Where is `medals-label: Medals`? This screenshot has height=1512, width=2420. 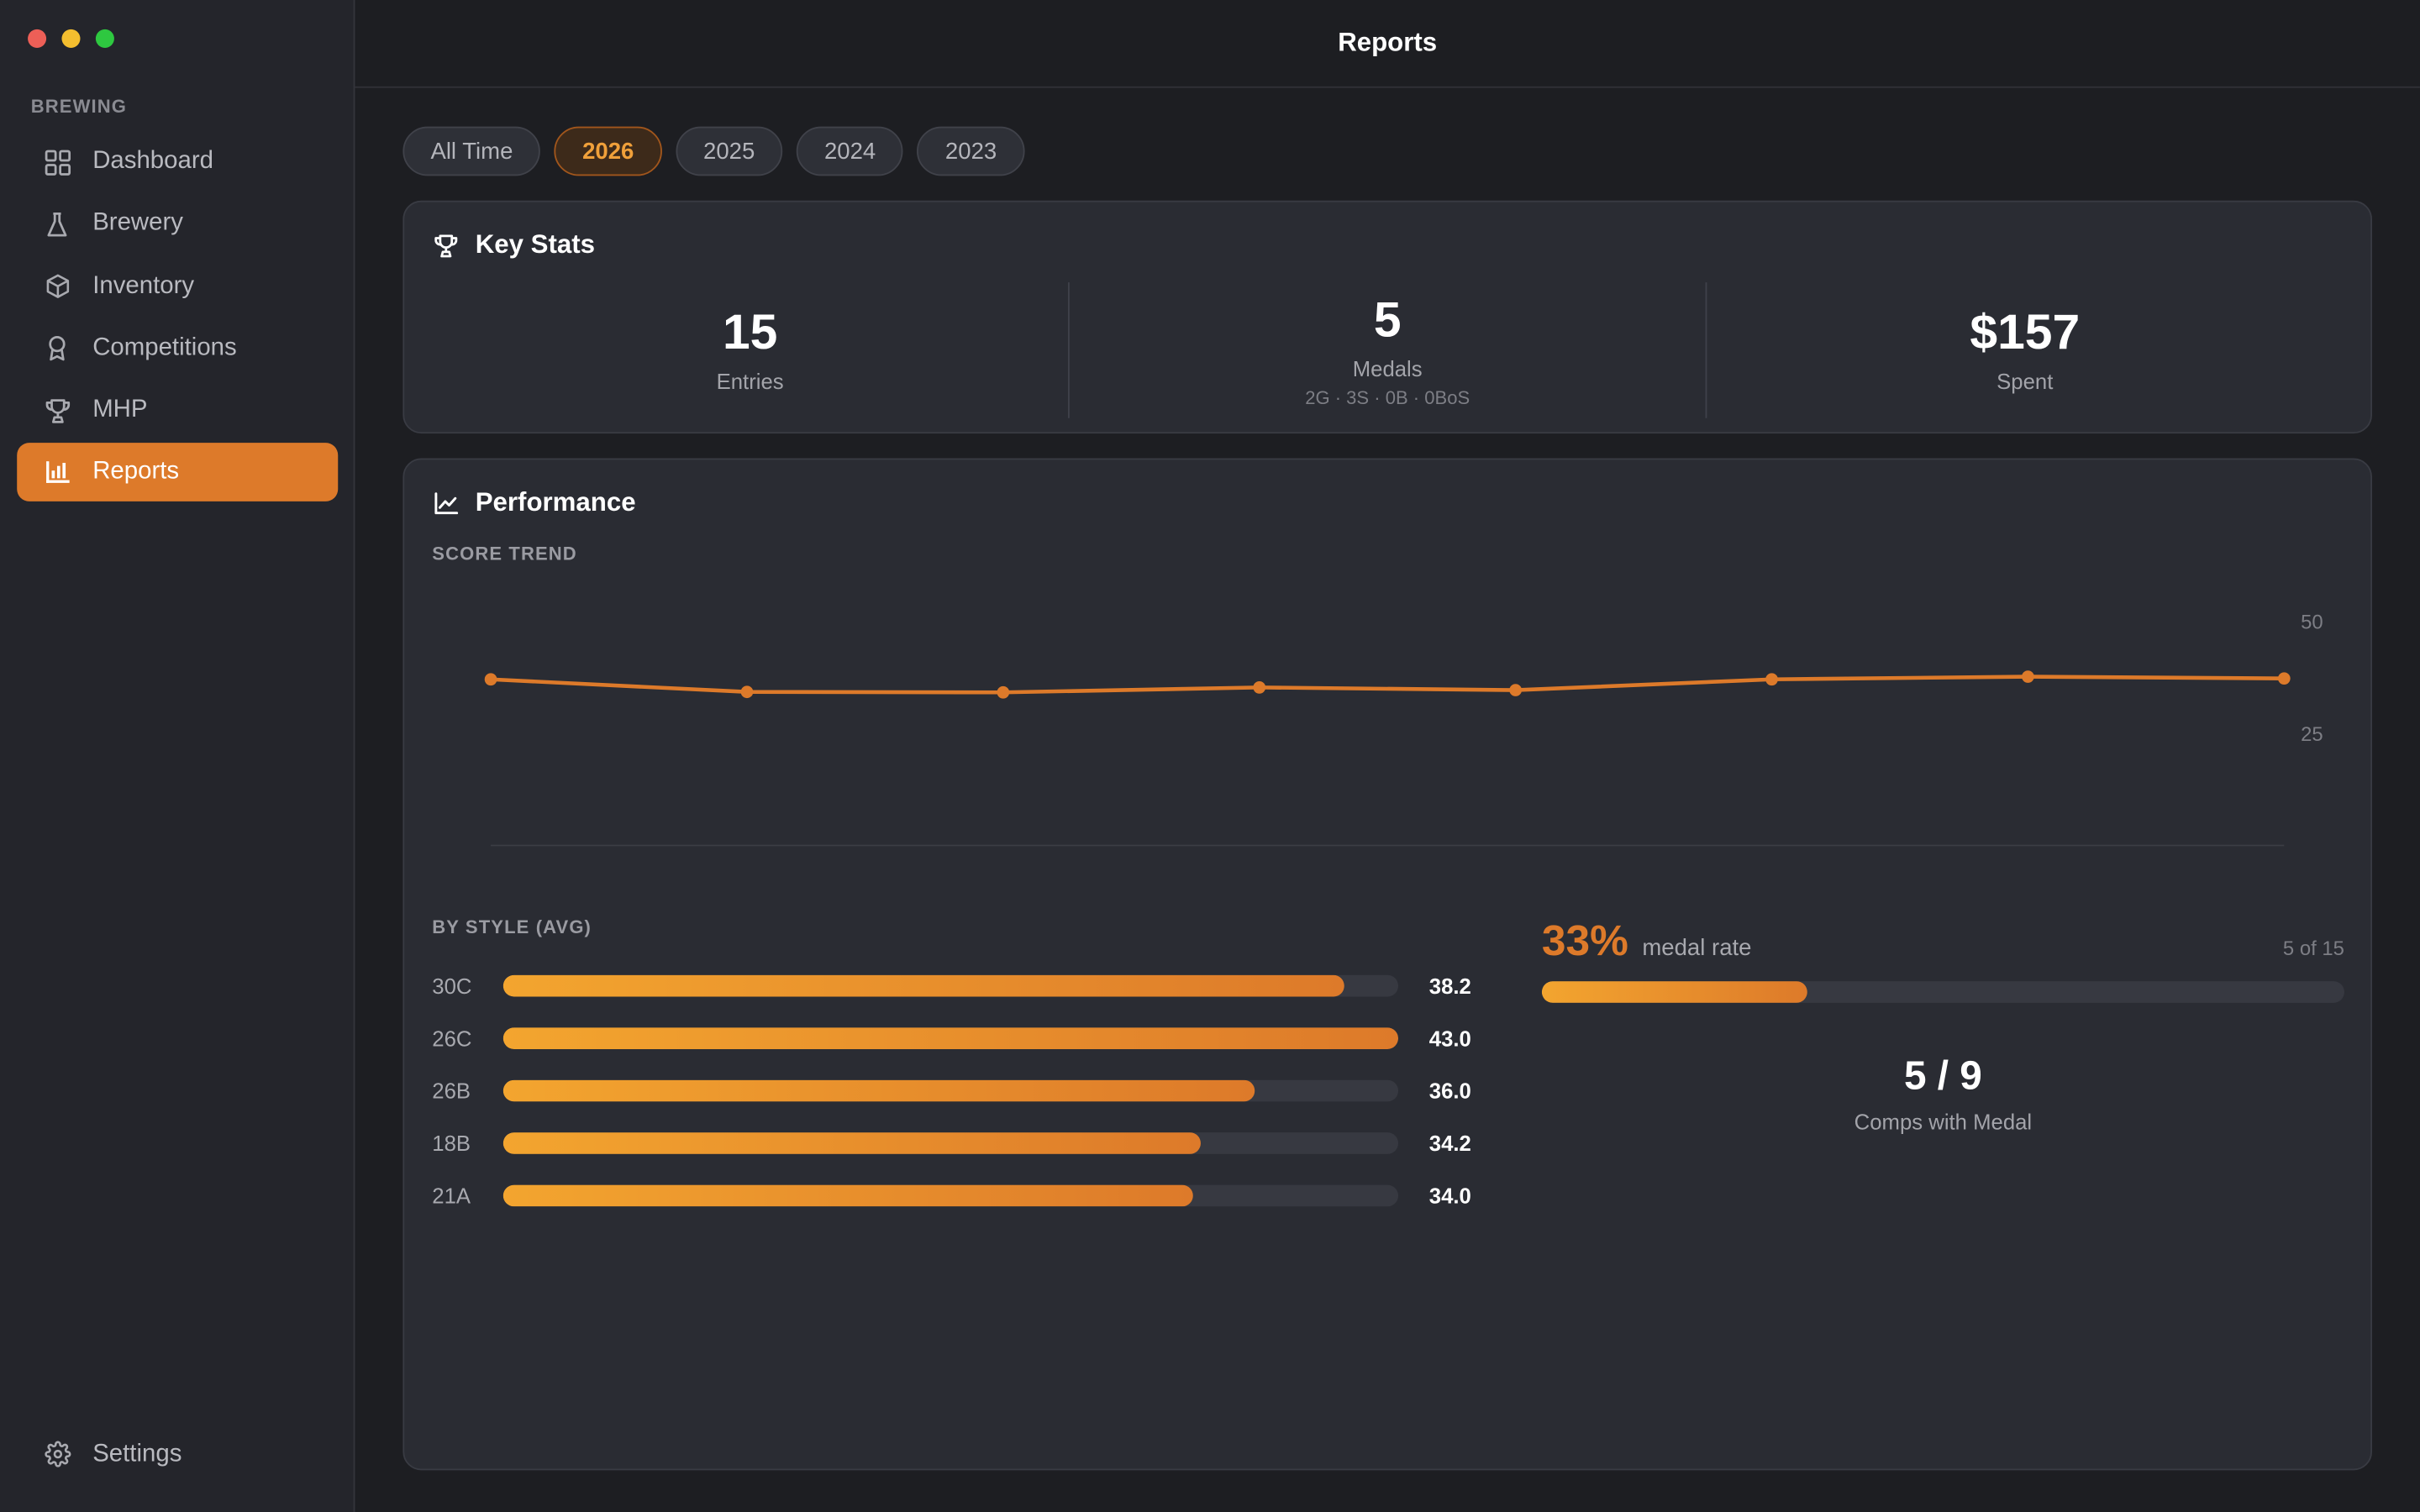 medals-label: Medals is located at coordinates (1387, 368).